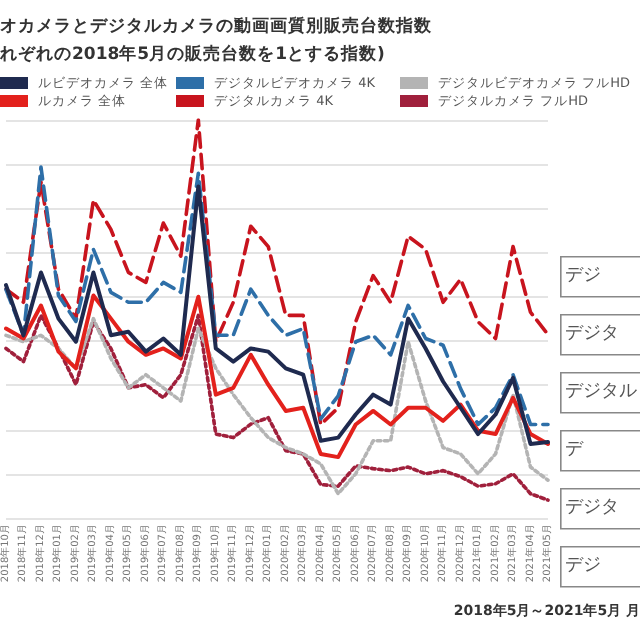 The width and height of the screenshot is (640, 640). Describe the element at coordinates (600, 391) in the screenshot. I see `text: デジタル` at that location.